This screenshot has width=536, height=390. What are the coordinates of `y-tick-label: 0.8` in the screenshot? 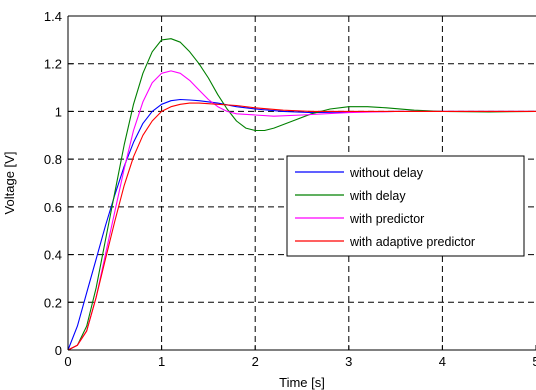 It's located at (53, 159).